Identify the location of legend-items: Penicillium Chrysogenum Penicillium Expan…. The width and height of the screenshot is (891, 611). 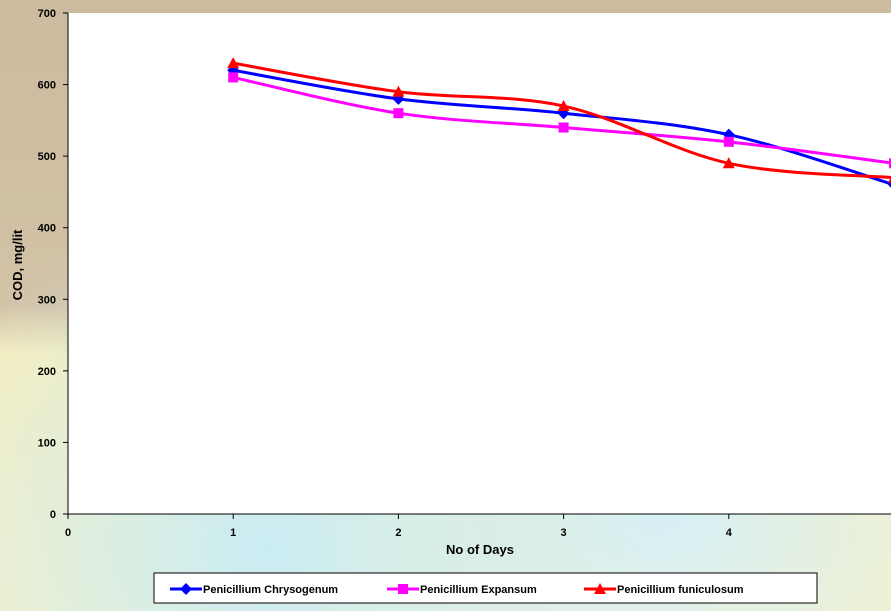
(457, 589).